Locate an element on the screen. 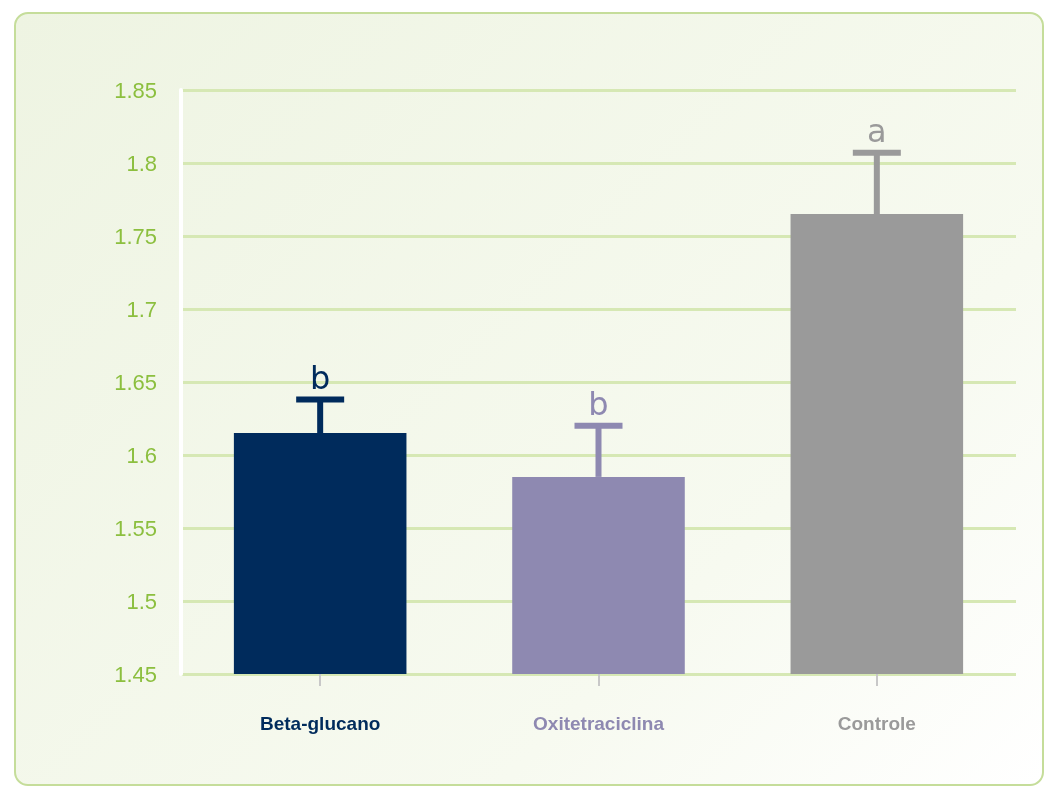 The height and width of the screenshot is (789, 1051). y-tick-label: 1.8 is located at coordinates (141, 163).